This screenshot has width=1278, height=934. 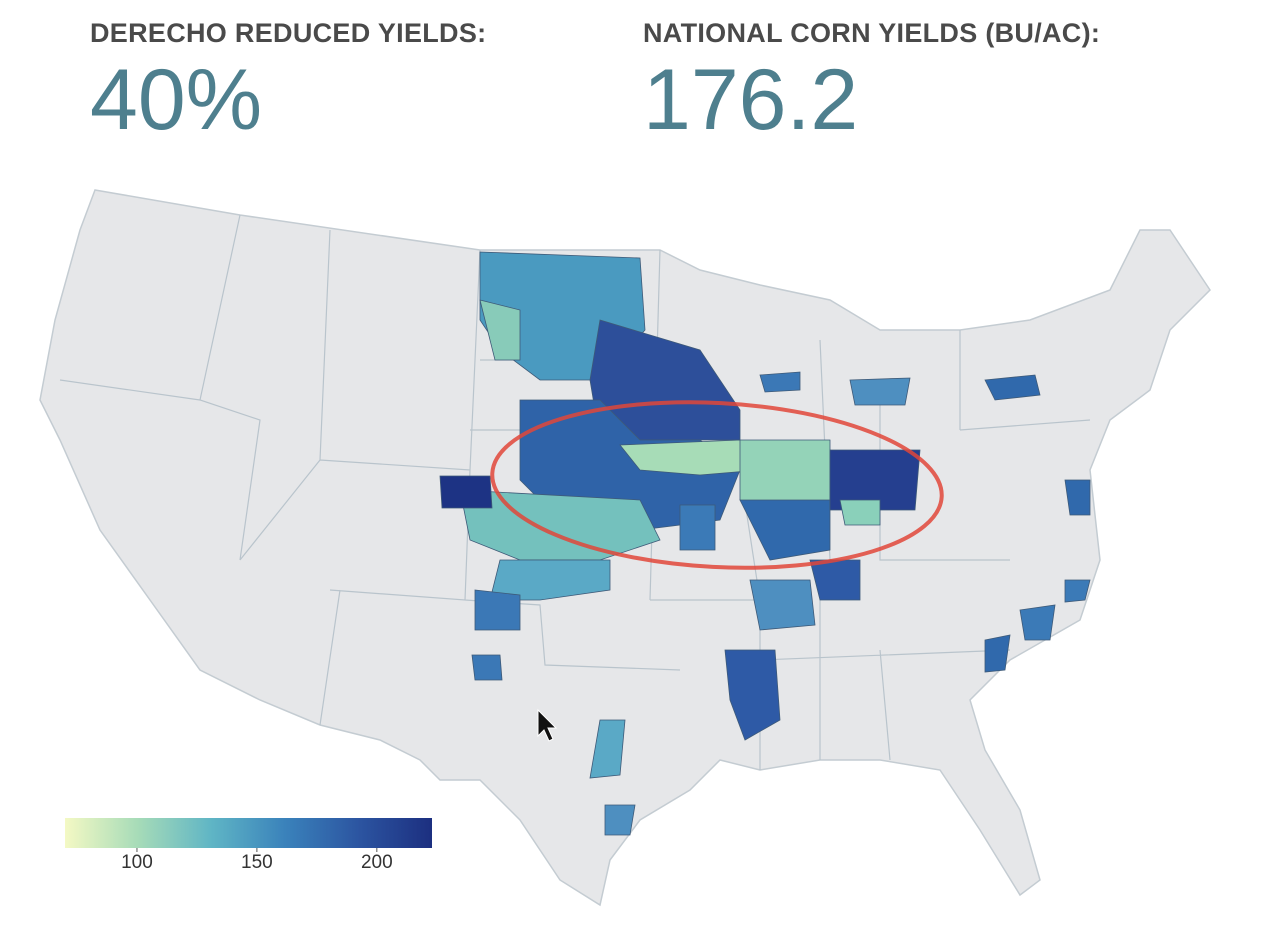 I want to click on highlight-ellipse, so click(x=717, y=485).